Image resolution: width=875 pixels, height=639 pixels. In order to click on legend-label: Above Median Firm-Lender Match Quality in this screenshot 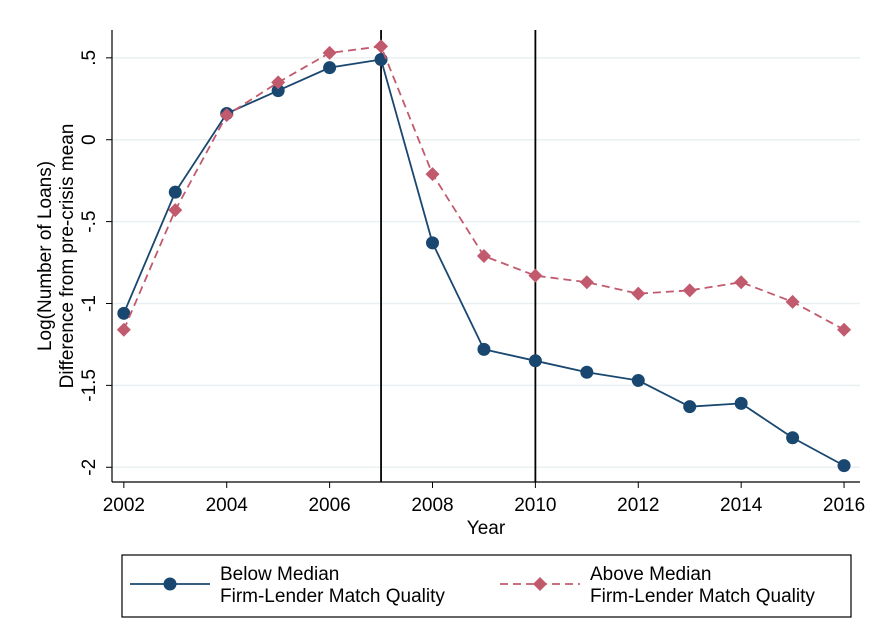, I will do `click(702, 585)`.